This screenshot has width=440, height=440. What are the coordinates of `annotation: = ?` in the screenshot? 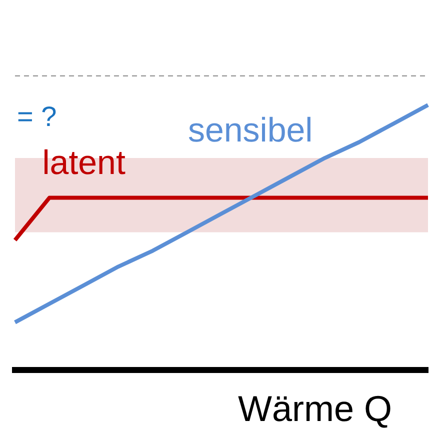 It's located at (37, 116).